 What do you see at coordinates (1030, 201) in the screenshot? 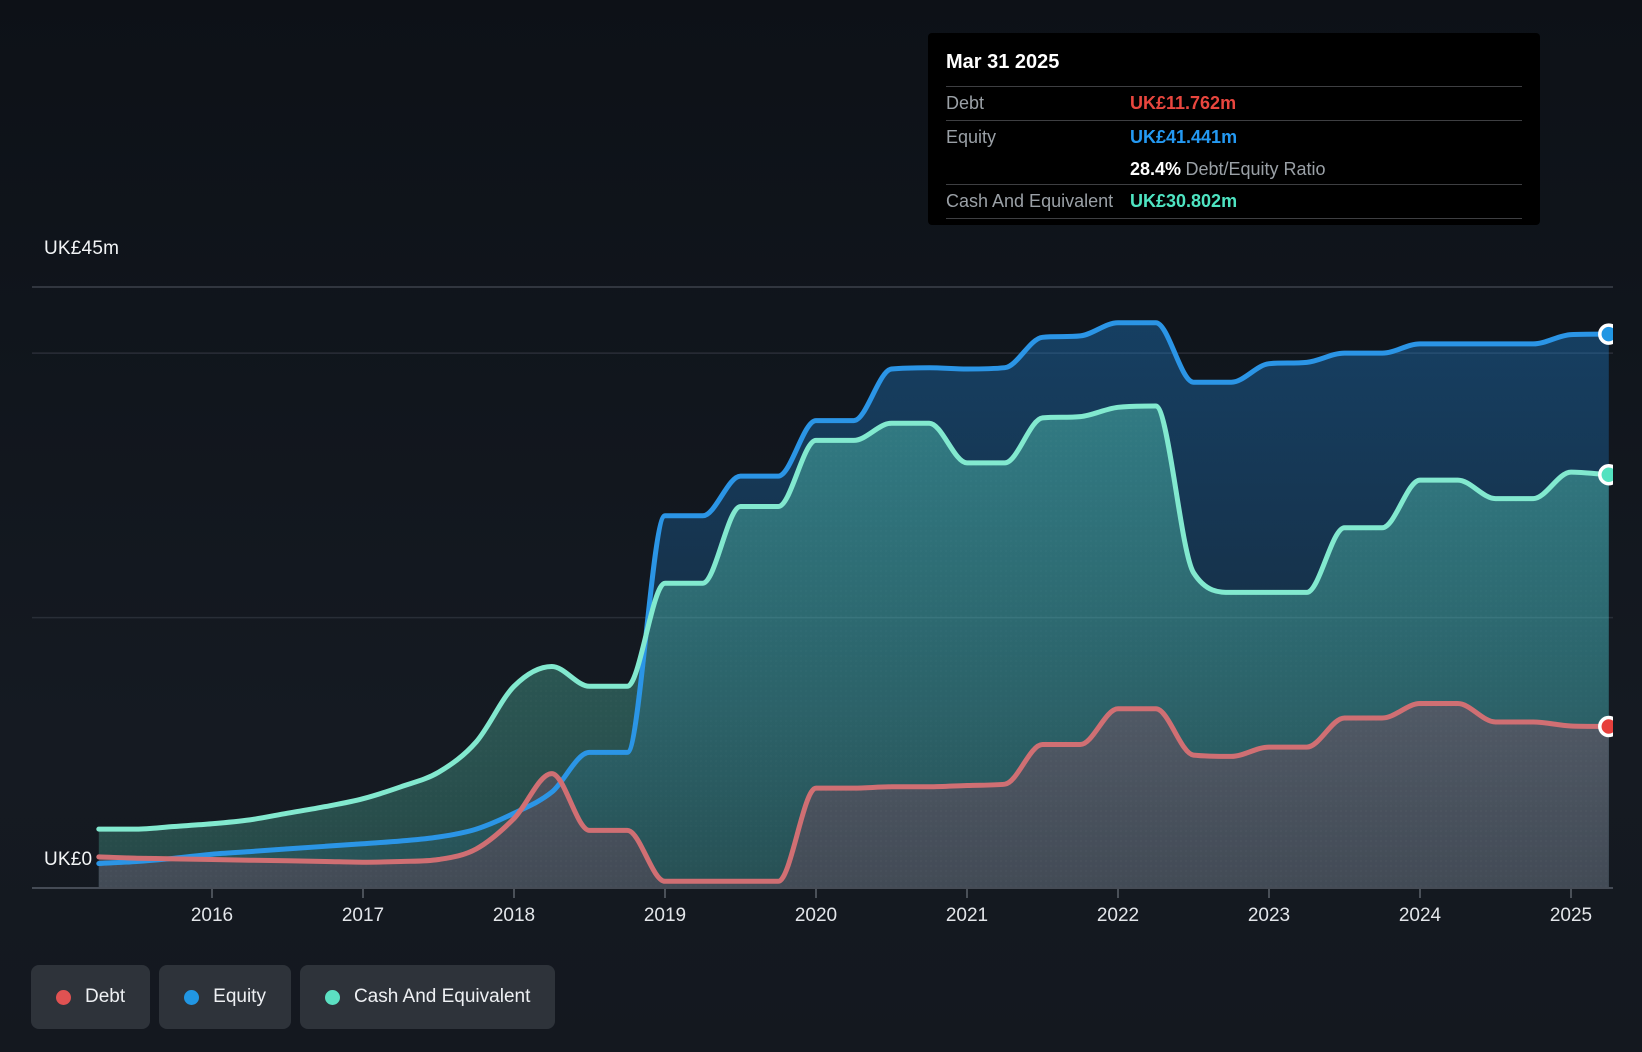
I see `tooltip-cash-label: Cash And Equivalent` at bounding box center [1030, 201].